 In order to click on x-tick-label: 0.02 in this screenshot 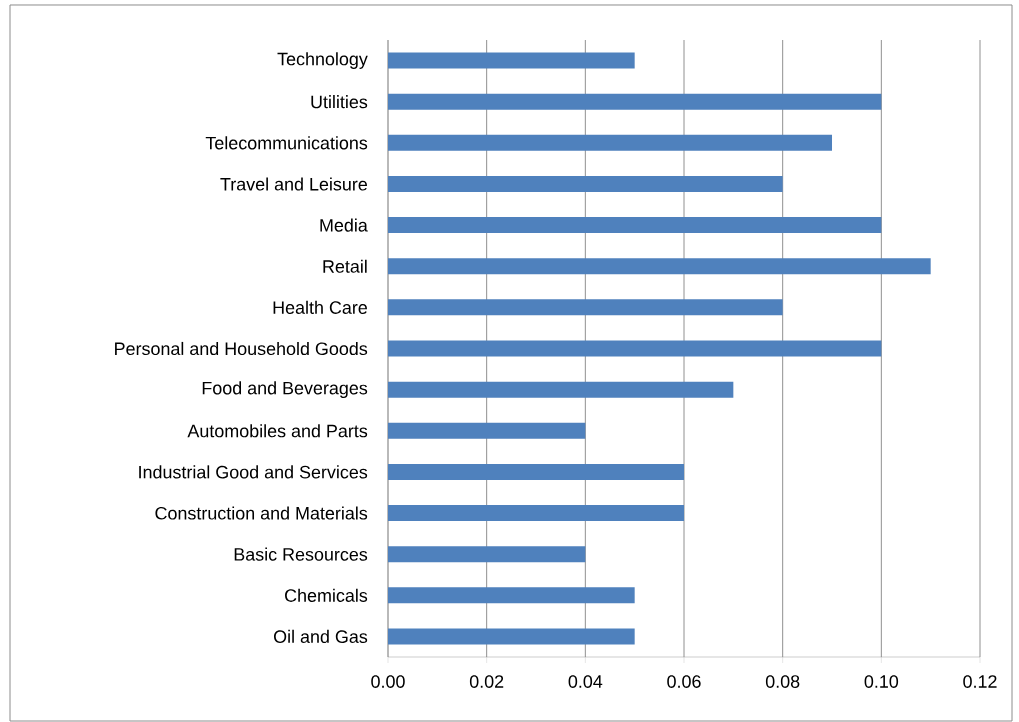, I will do `click(486, 681)`.